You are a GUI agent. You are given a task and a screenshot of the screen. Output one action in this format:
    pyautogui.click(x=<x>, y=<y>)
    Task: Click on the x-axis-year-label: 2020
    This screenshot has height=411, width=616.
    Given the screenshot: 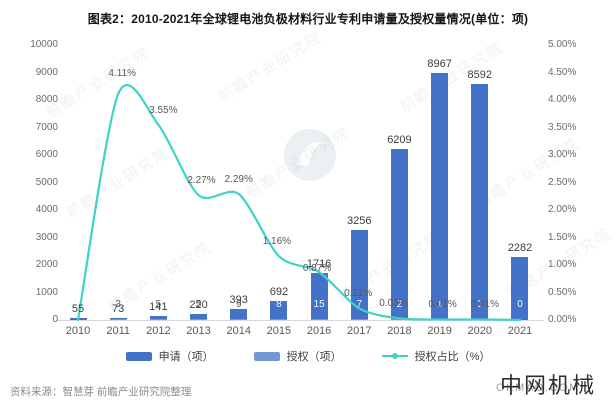 What is the action you would take?
    pyautogui.click(x=480, y=331)
    